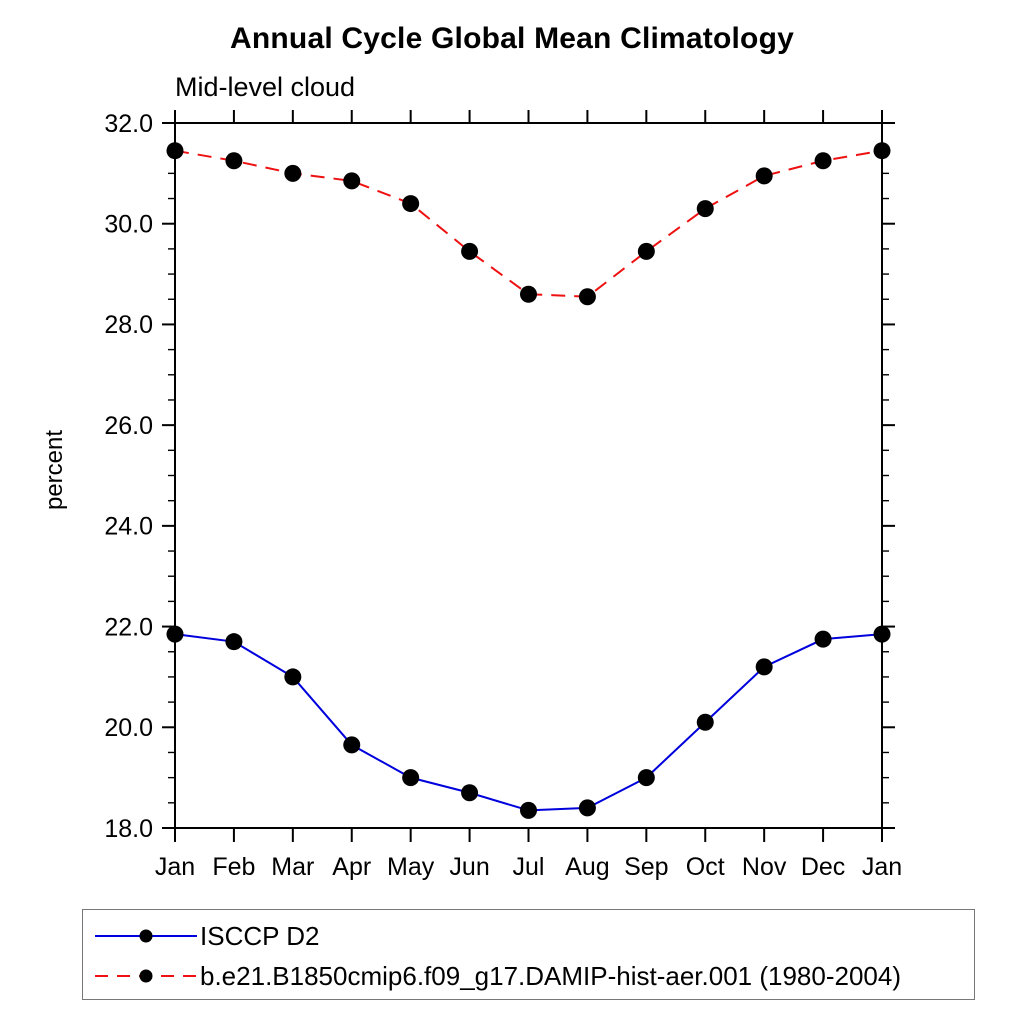  I want to click on x-tick-label: Sep, so click(646, 867).